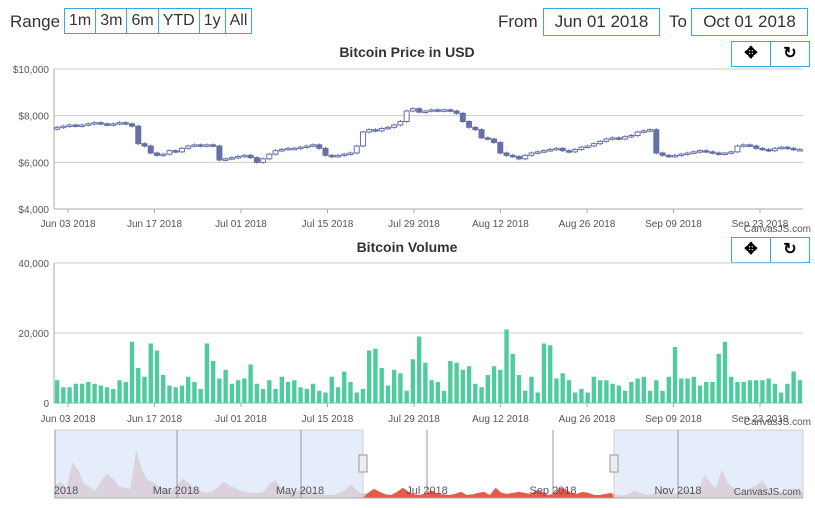  What do you see at coordinates (238, 21) in the screenshot?
I see `range-button-all: All` at bounding box center [238, 21].